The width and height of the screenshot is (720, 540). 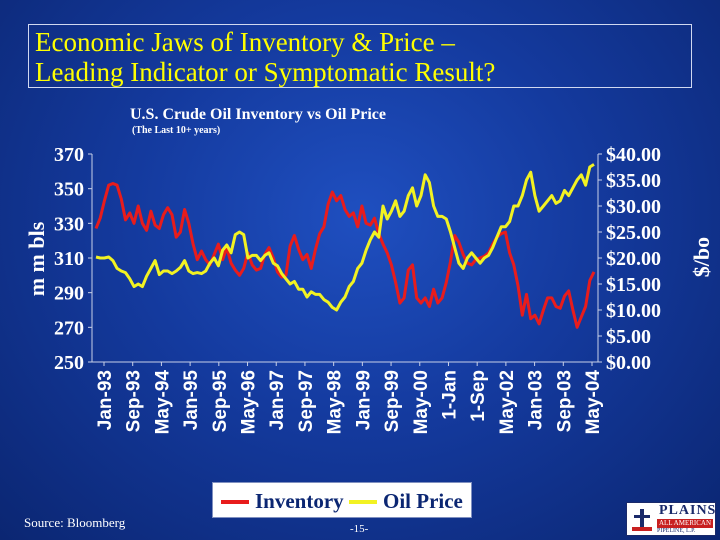 What do you see at coordinates (258, 114) in the screenshot?
I see `chart-title: U.S. Crude Oil Inventory vs Oil Price` at bounding box center [258, 114].